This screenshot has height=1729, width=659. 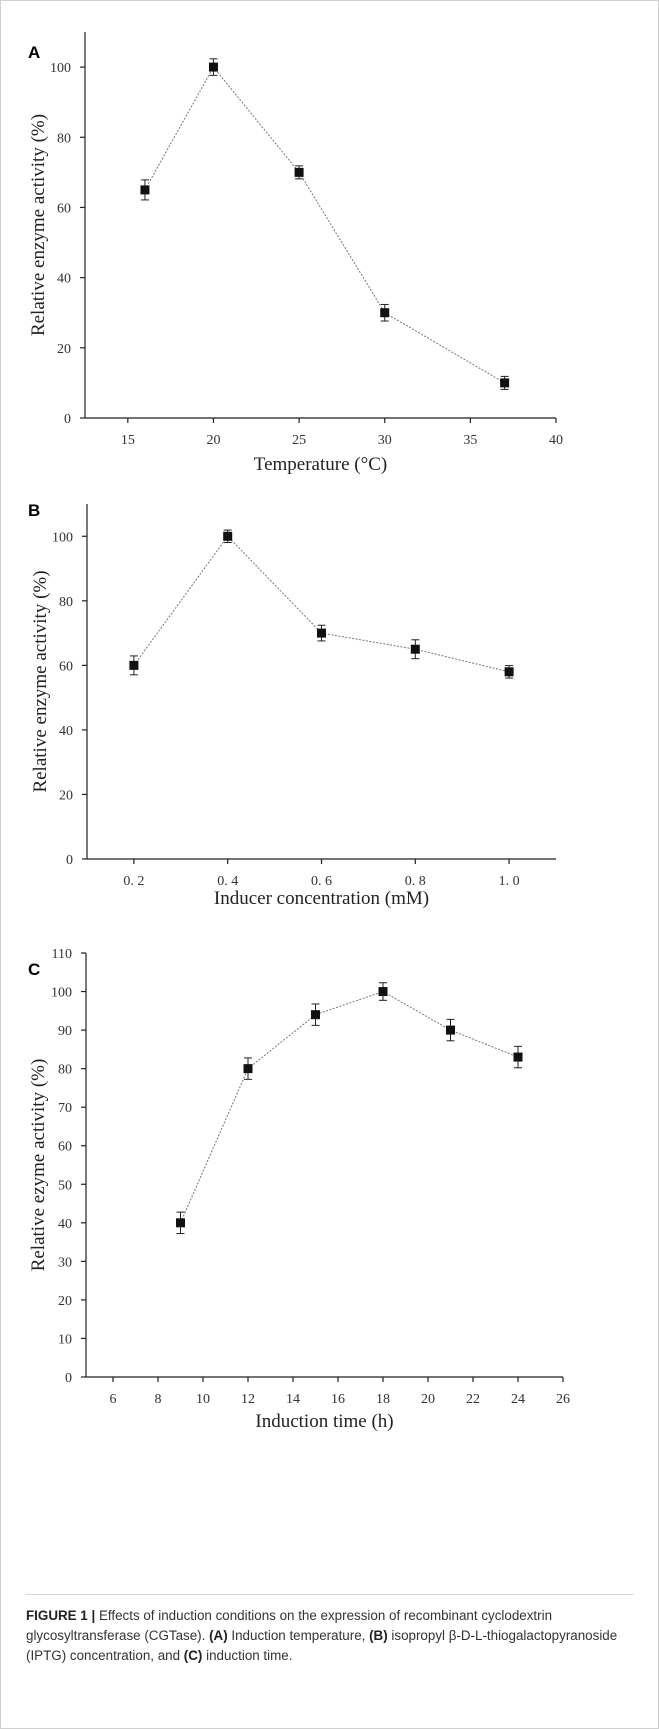 I want to click on y-tick-label: 110, so click(x=62, y=954).